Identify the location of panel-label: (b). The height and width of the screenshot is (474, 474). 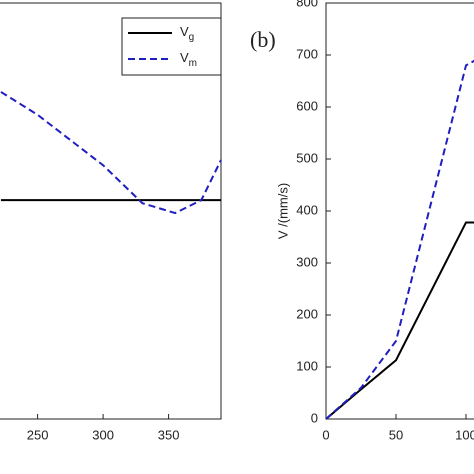
(263, 39).